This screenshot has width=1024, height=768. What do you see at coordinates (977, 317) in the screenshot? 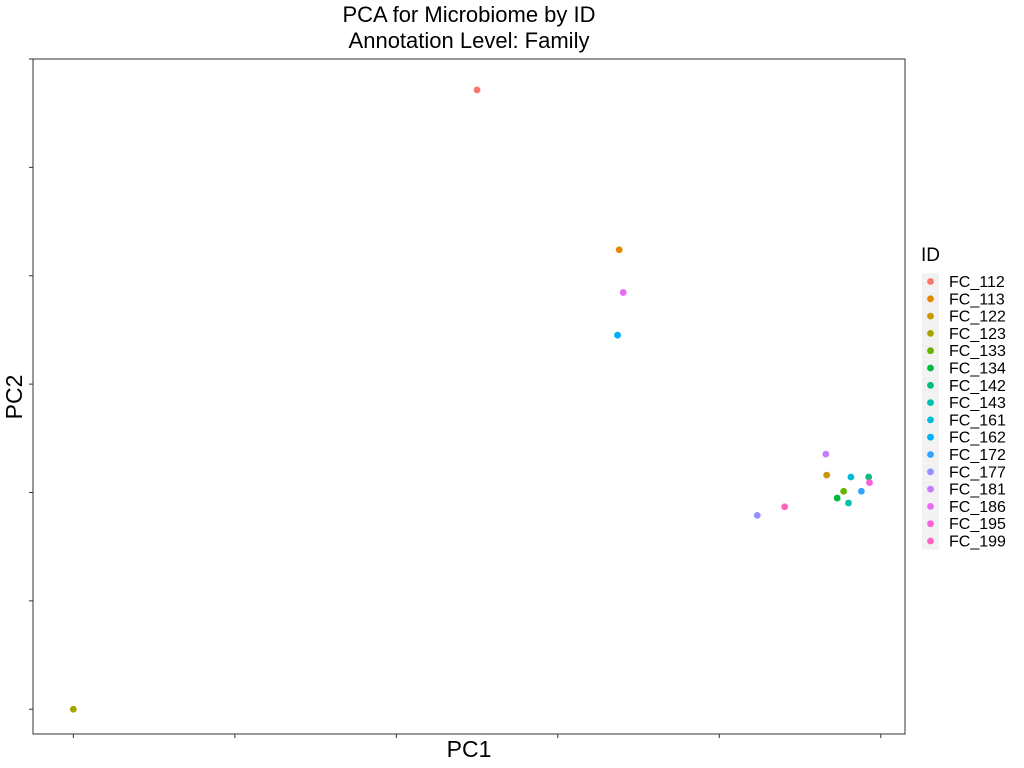
I see `legend-label: FC_122` at bounding box center [977, 317].